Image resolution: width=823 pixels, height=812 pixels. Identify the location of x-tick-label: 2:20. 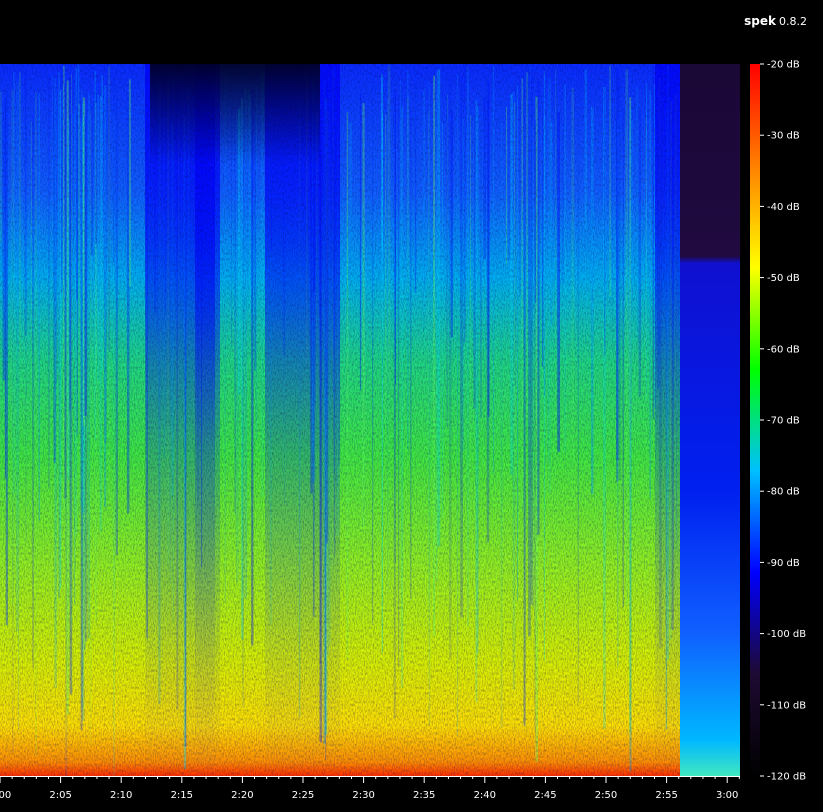
(242, 795).